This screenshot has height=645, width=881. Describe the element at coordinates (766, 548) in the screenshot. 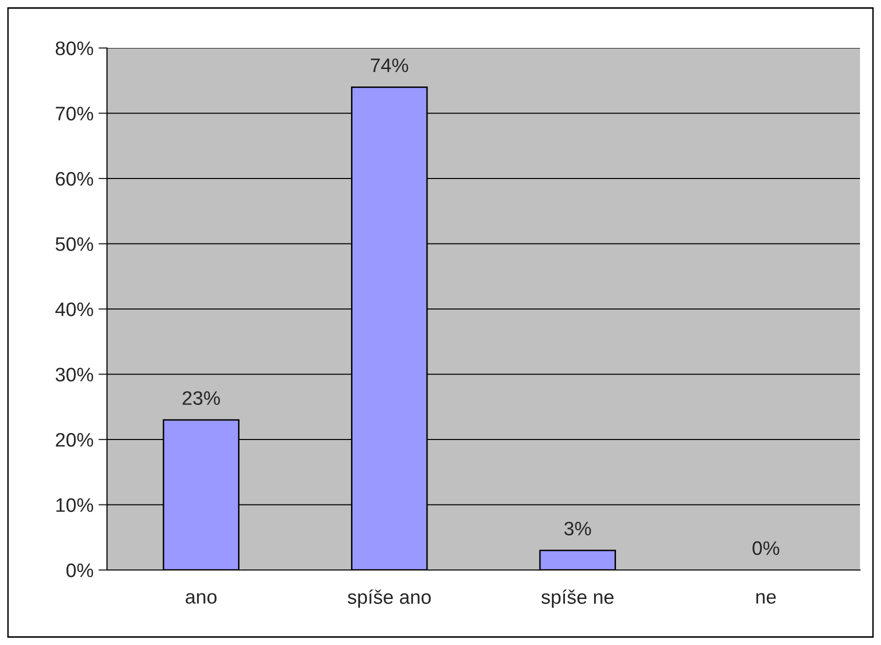

I see `data-label: 0%` at that location.